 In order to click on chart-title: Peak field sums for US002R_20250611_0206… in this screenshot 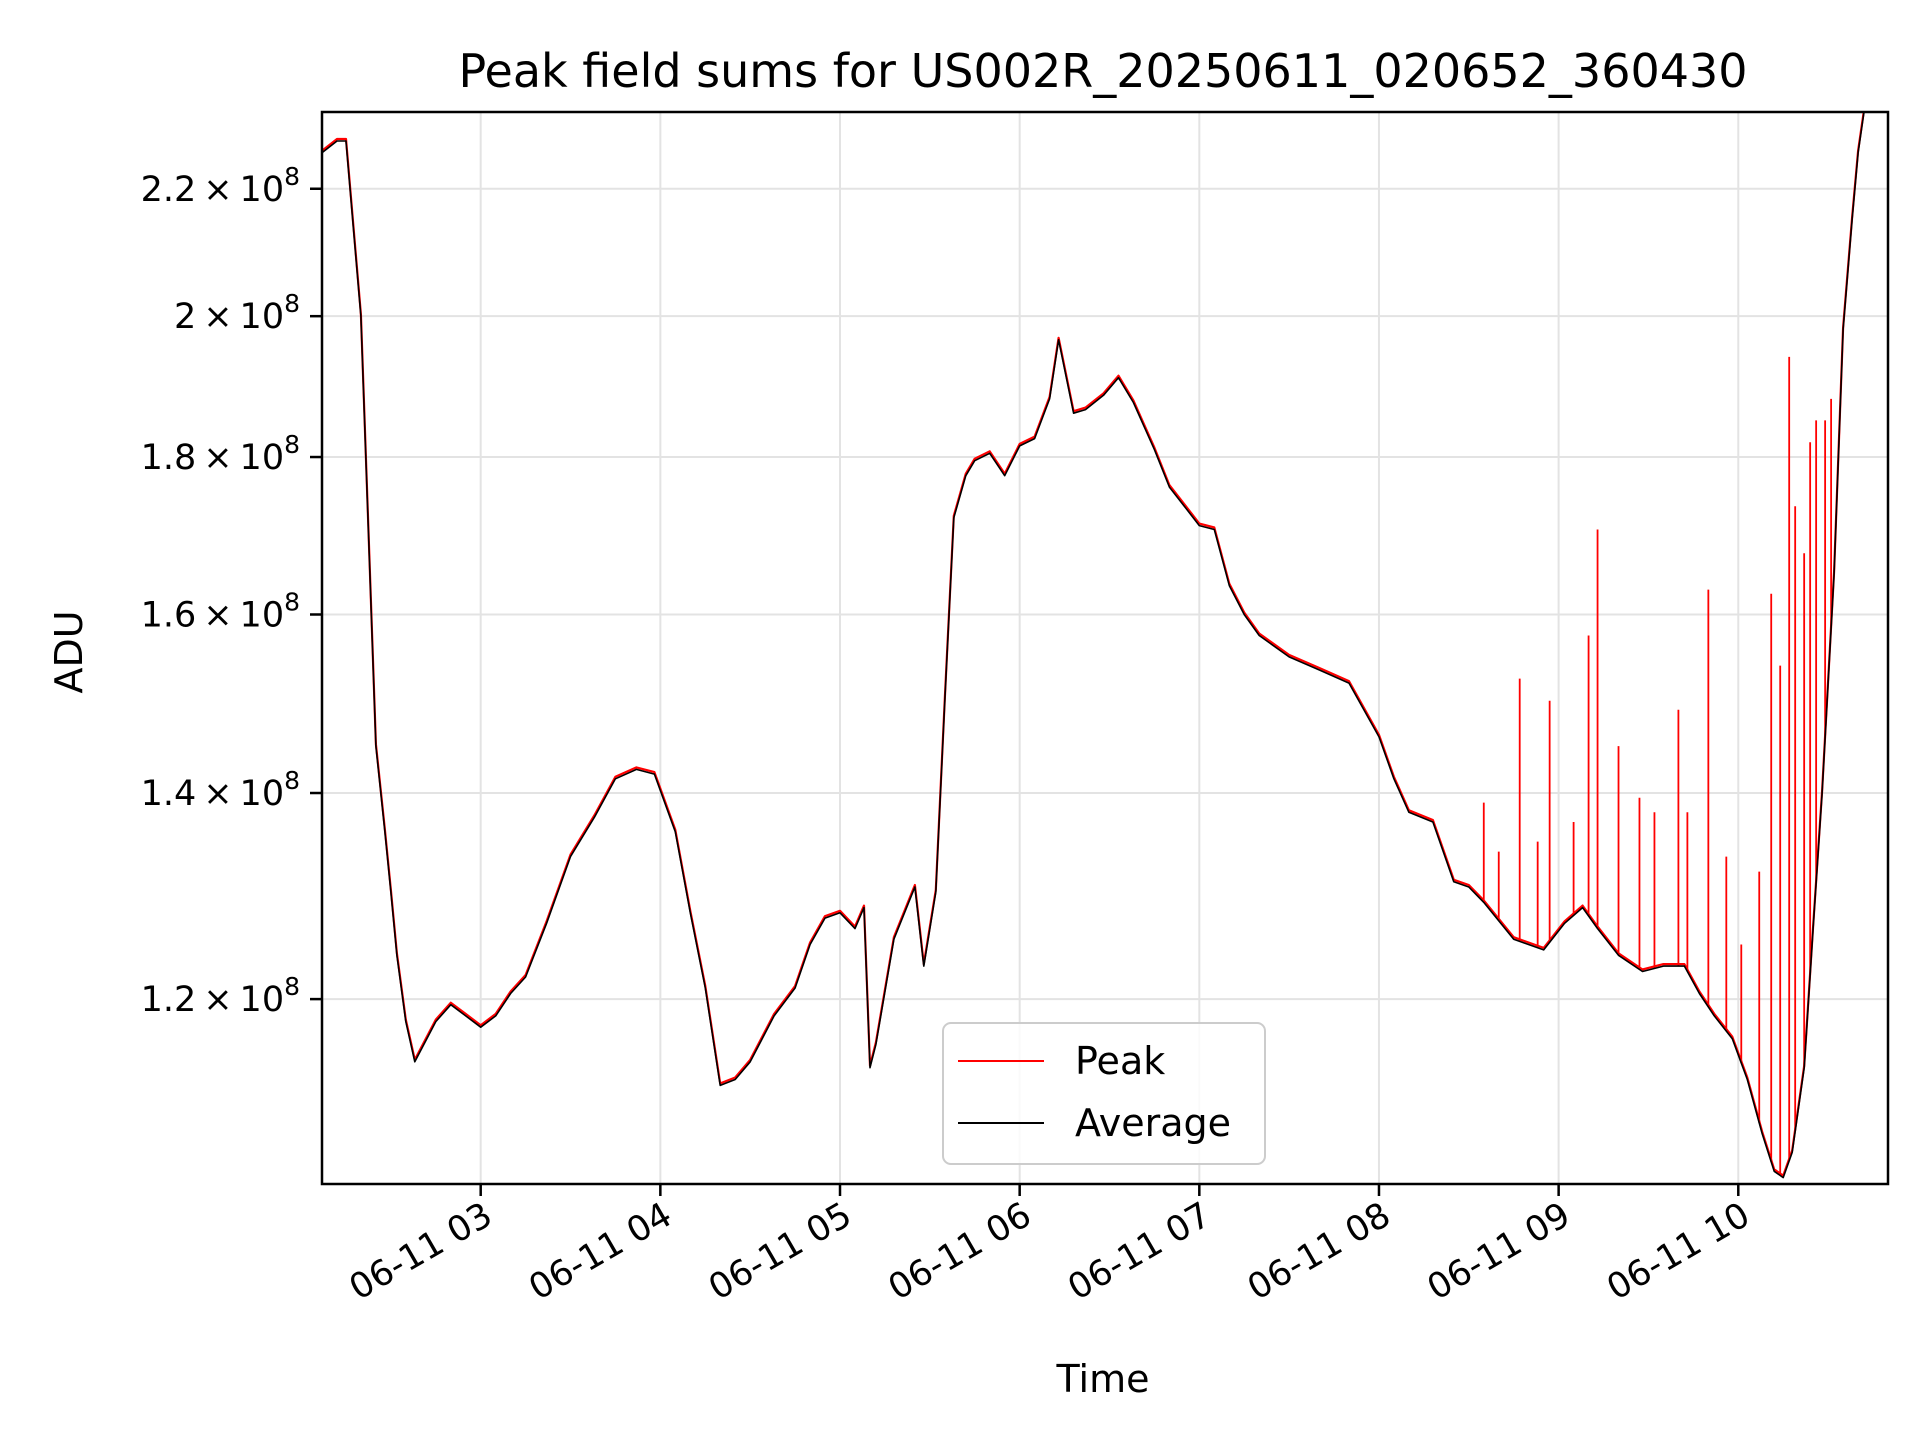, I will do `click(1102, 71)`.